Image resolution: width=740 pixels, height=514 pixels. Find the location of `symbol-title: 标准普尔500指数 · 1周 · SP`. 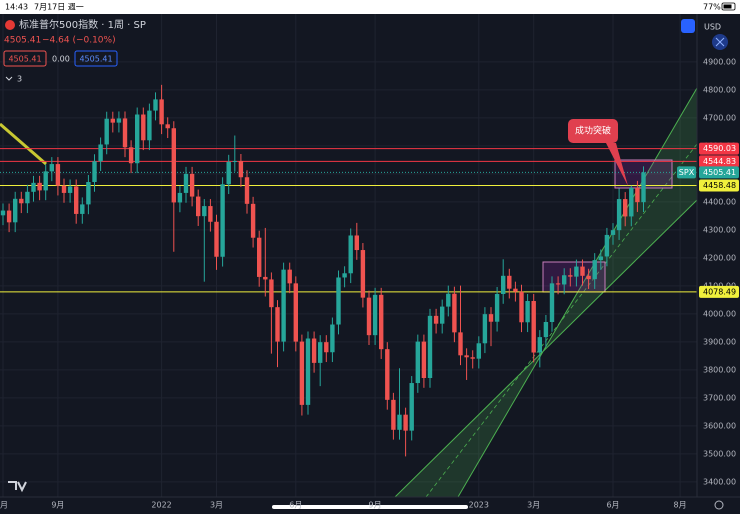

symbol-title: 标准普尔500指数 · 1周 · SP is located at coordinates (82, 24).